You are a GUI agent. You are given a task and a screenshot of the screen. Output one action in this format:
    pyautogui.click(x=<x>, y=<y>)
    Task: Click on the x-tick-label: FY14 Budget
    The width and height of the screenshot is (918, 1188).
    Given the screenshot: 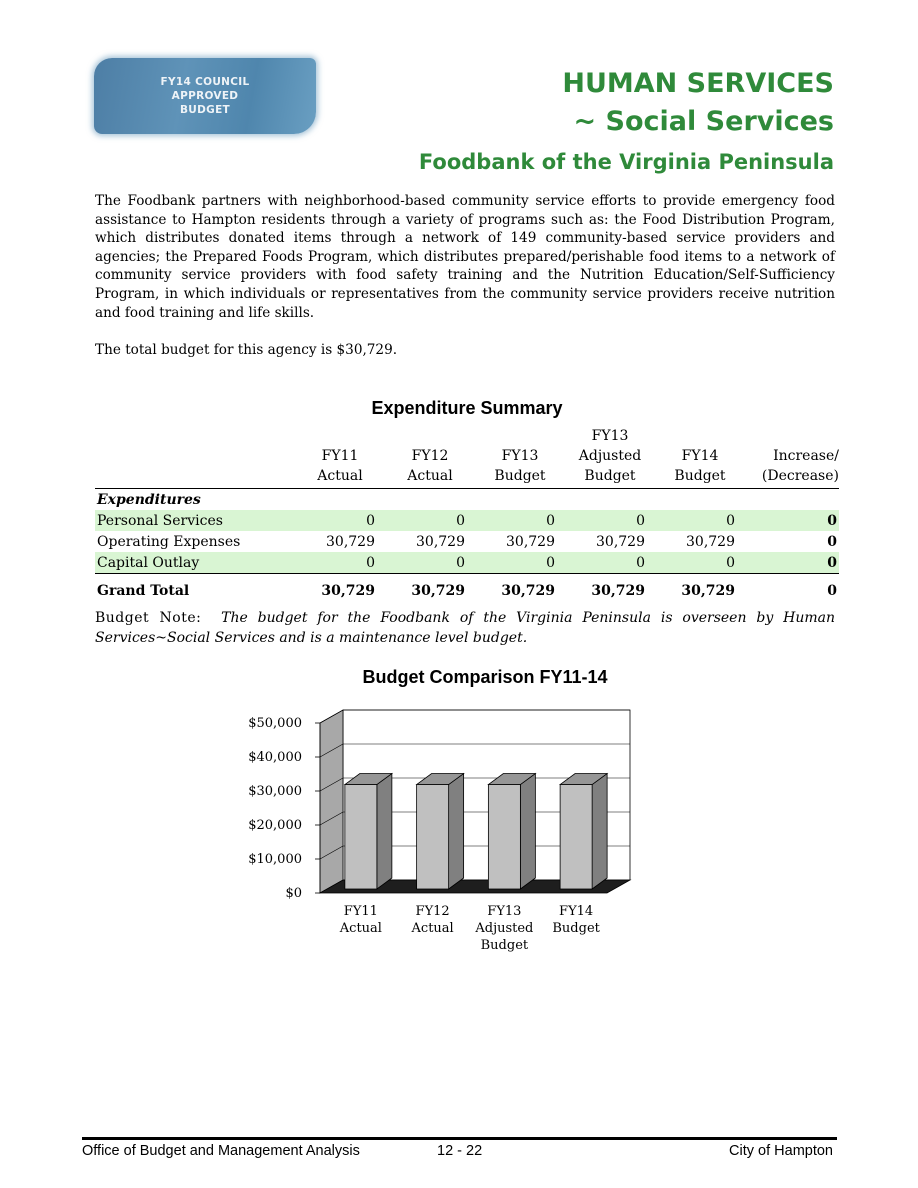 What is the action you would take?
    pyautogui.click(x=576, y=920)
    